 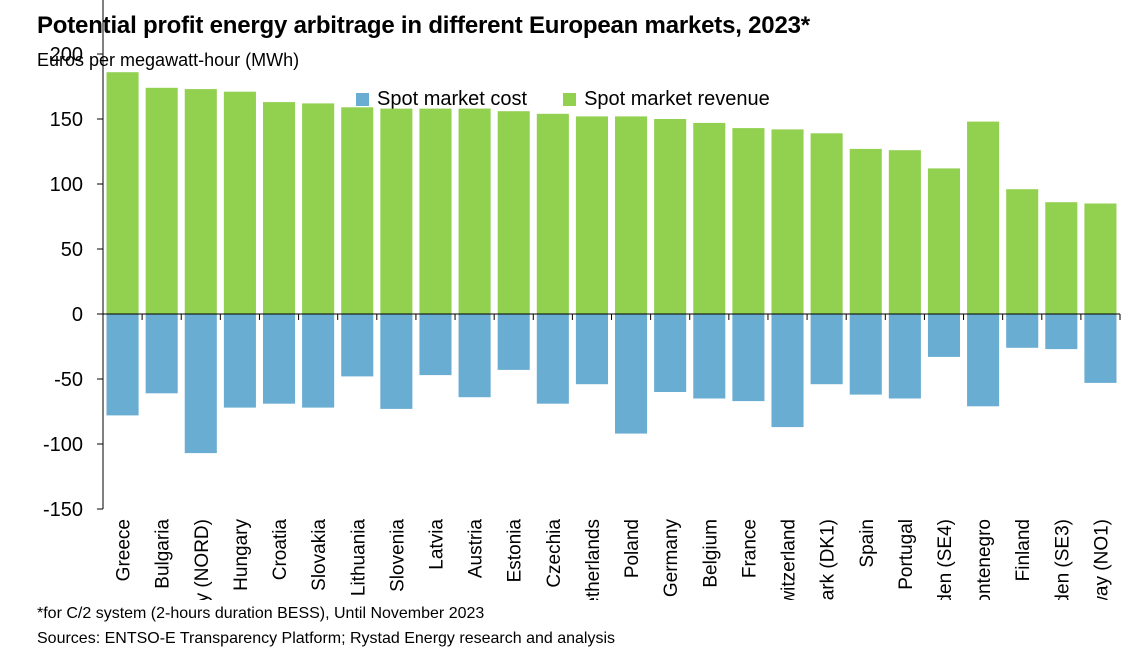 What do you see at coordinates (554, 553) in the screenshot?
I see `x-tick-label: Czechia` at bounding box center [554, 553].